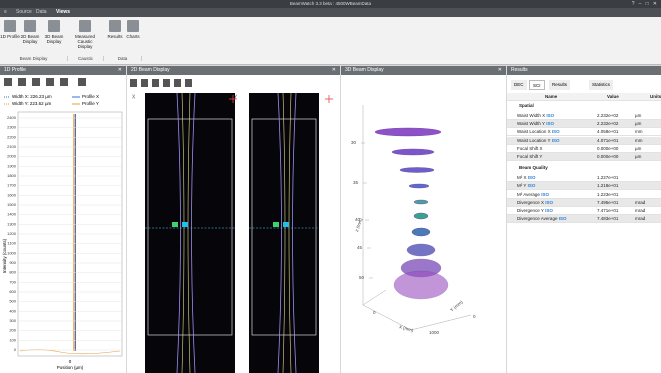 This screenshot has height=373, width=661. I want to click on tab: Results, so click(560, 85).